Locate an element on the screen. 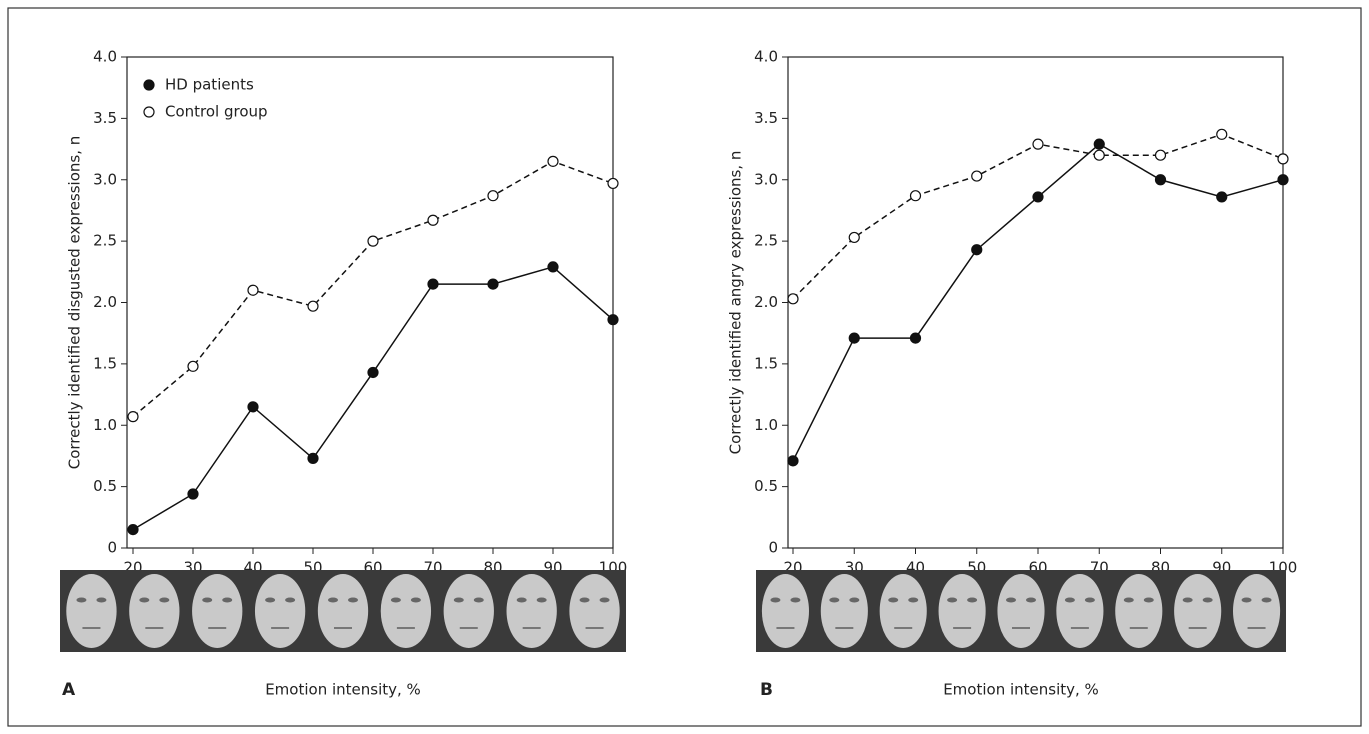 This screenshot has height=734, width=1369. legend-label: HD patients is located at coordinates (209, 85).